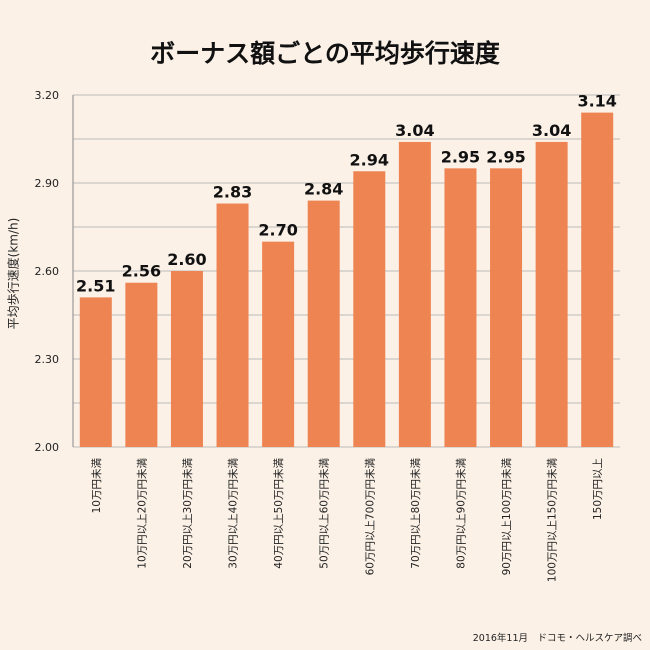 The width and height of the screenshot is (650, 650). Describe the element at coordinates (598, 489) in the screenshot. I see `x-tick-label: 150万円以上` at that location.